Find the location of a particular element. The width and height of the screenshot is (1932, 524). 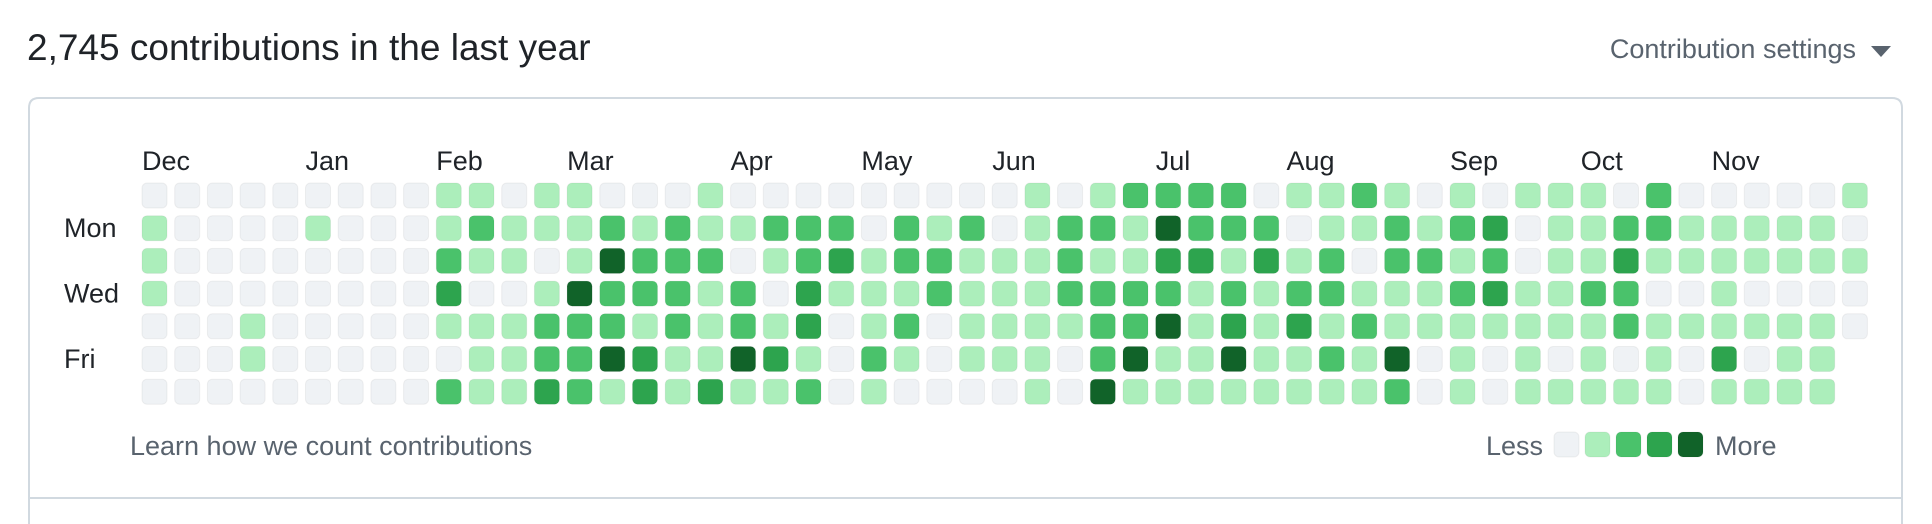

dropdown-caret is located at coordinates (1881, 51).